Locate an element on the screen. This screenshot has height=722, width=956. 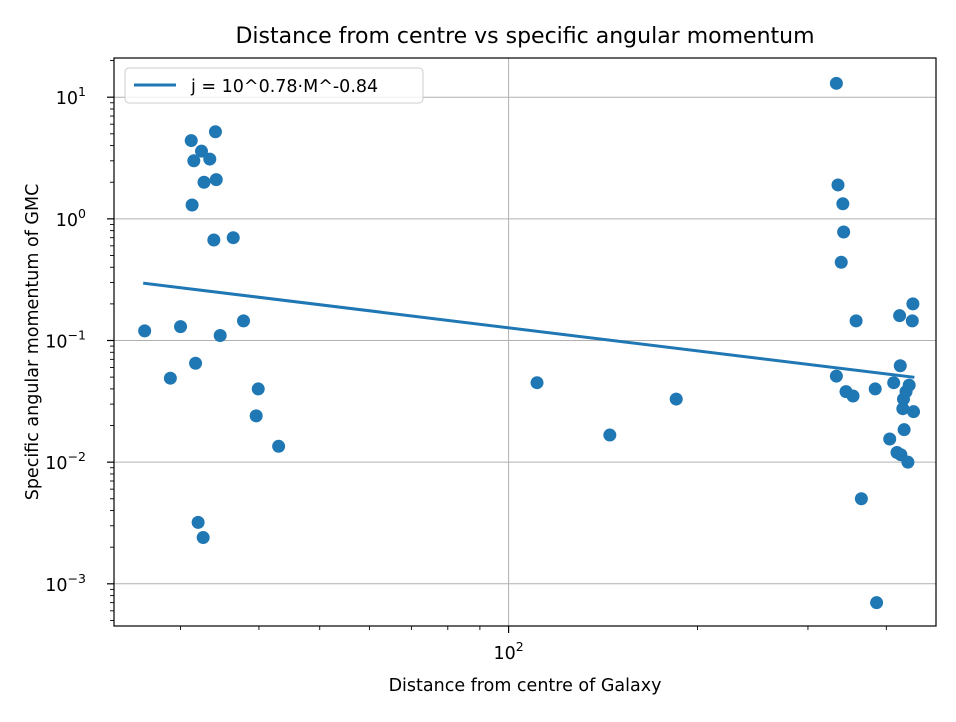
y-axis-ticks: 10⁻³ 10⁻² 10⁻¹ 10⁰ 10¹ is located at coordinates (79, 340).